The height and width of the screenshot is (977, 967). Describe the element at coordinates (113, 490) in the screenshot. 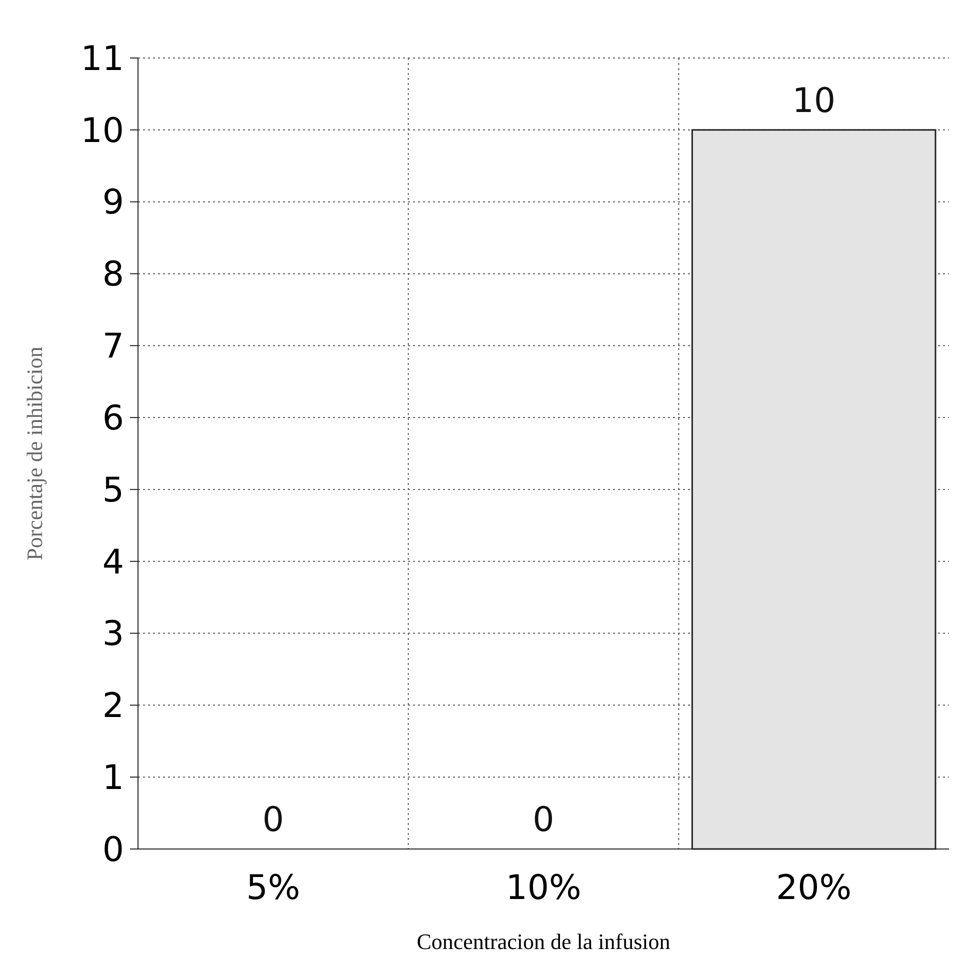

I see `y-tick-label: 5` at that location.